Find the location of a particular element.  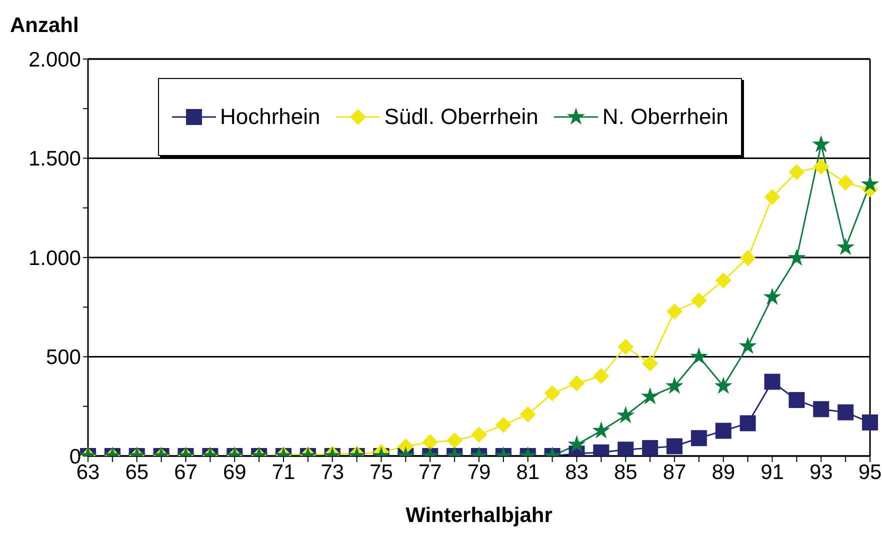

legend-label: Hochrhein is located at coordinates (270, 117).